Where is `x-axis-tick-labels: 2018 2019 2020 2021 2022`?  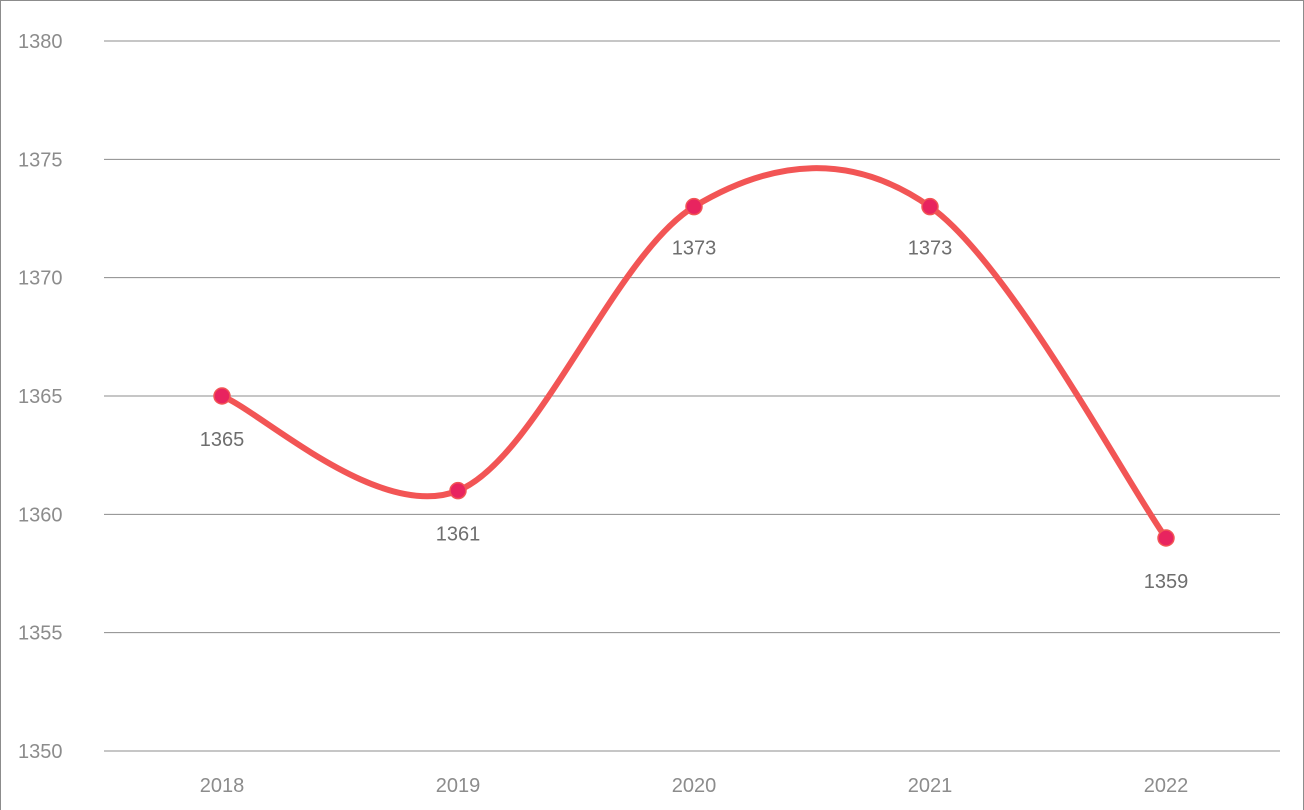 x-axis-tick-labels: 2018 2019 2020 2021 2022 is located at coordinates (694, 786).